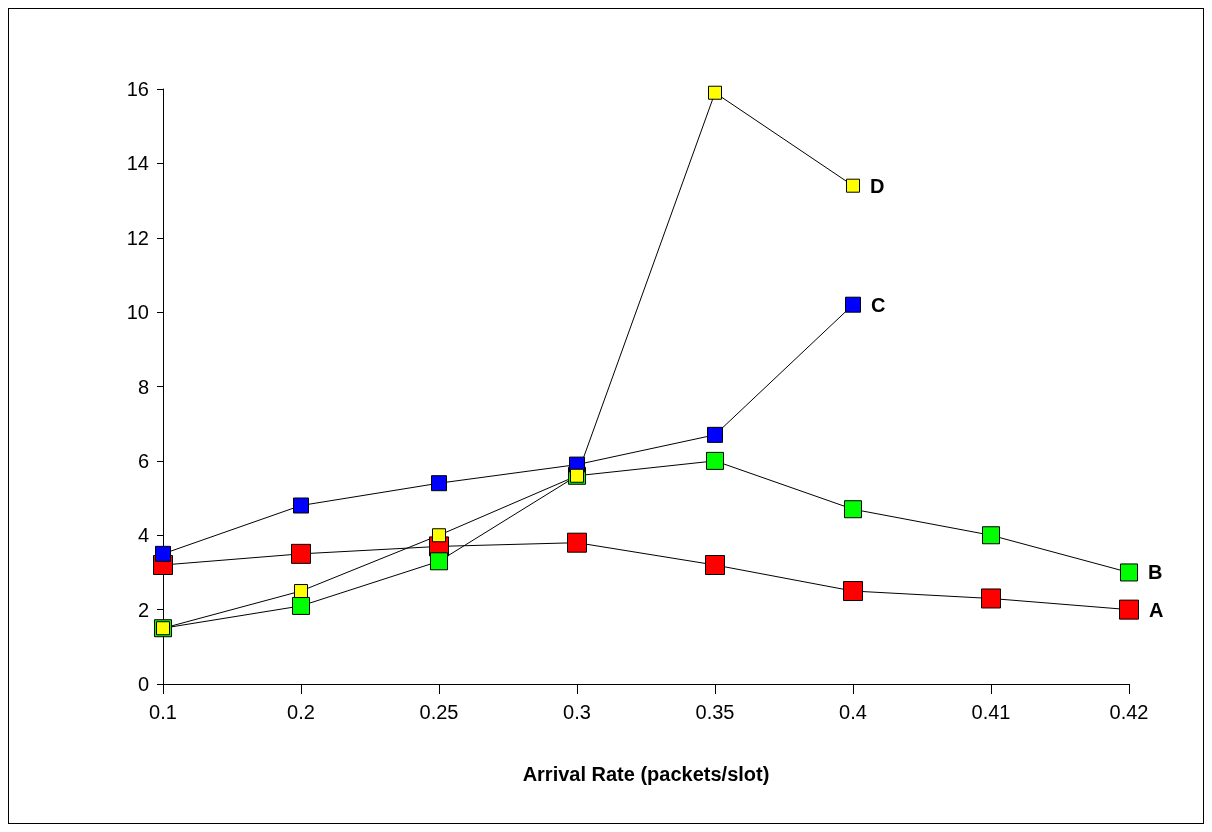  What do you see at coordinates (991, 712) in the screenshot?
I see `x-tick-label: 0.41` at bounding box center [991, 712].